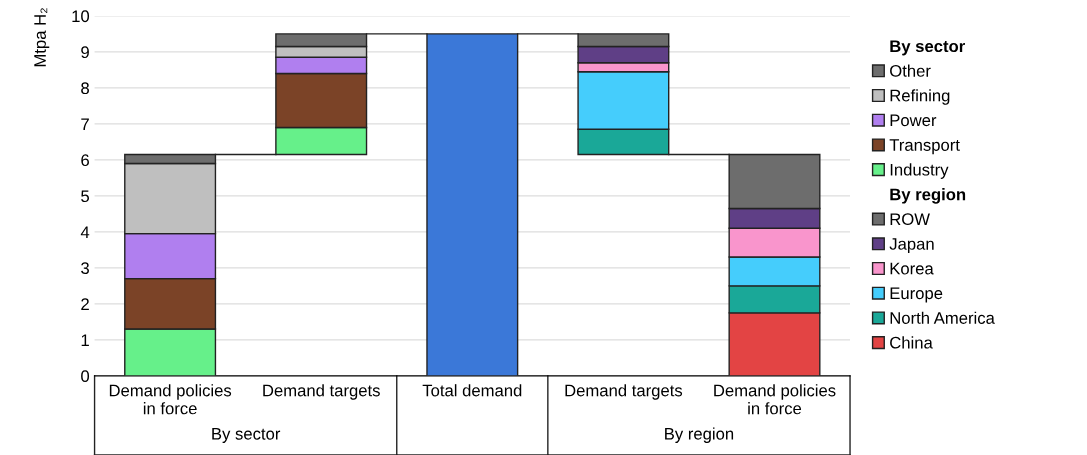 The image size is (1087, 455). What do you see at coordinates (85, 196) in the screenshot?
I see `y-tick-label: 5` at bounding box center [85, 196].